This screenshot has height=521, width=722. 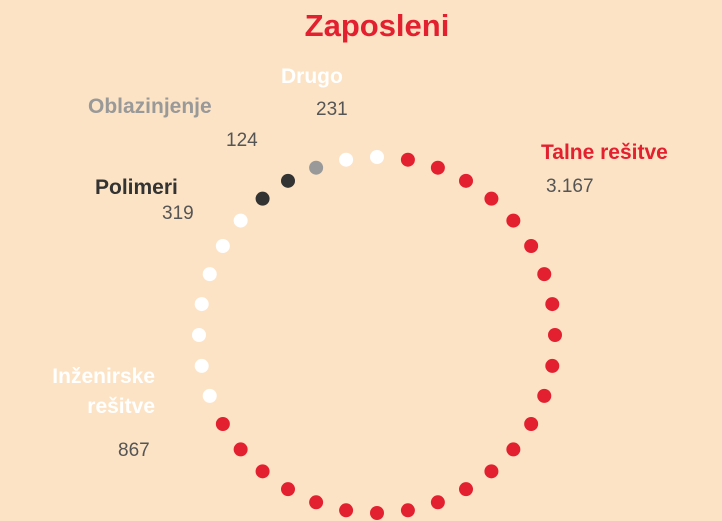 What do you see at coordinates (103, 391) in the screenshot?
I see `legend-label: Inženirske rešitve` at bounding box center [103, 391].